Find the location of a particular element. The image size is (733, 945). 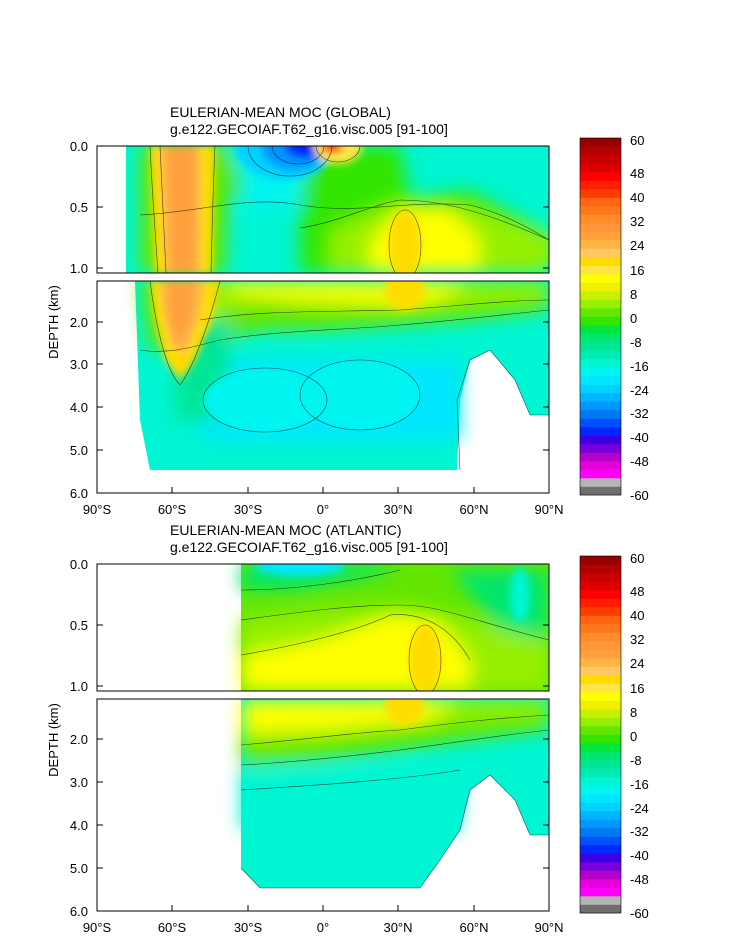

global-cbar-label-14: -60 is located at coordinates (639, 495).